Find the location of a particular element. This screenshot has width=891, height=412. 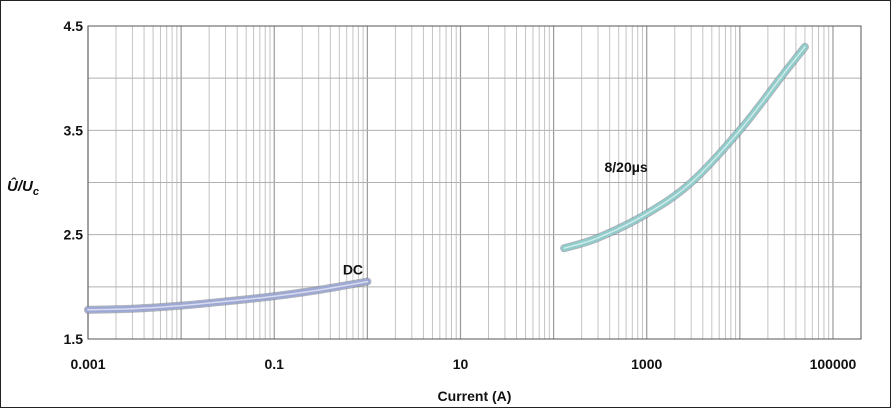

x-tick-label: 1000 is located at coordinates (646, 364).